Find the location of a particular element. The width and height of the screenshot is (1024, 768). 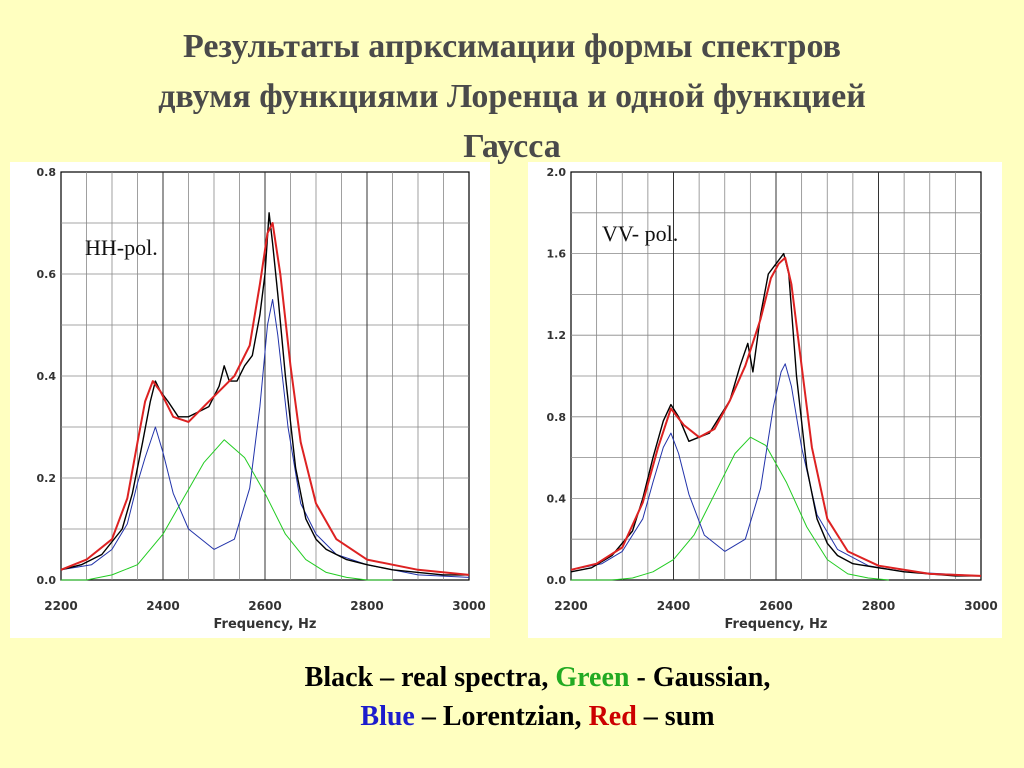

legend-green-text: - Gaussian, is located at coordinates (700, 677).